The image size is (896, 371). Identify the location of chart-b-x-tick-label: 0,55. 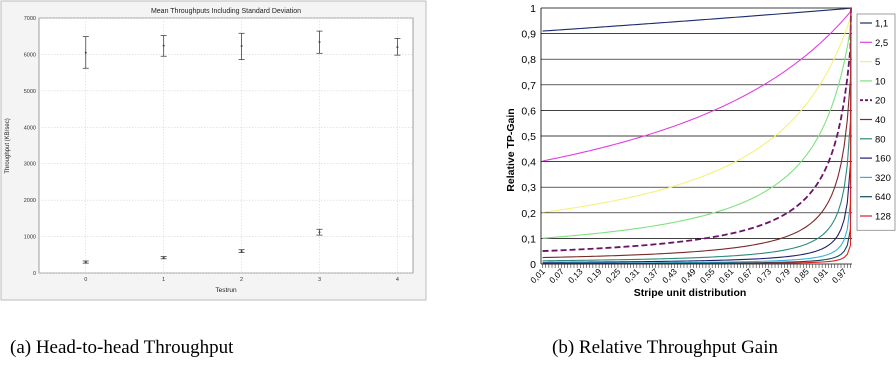
(707, 275).